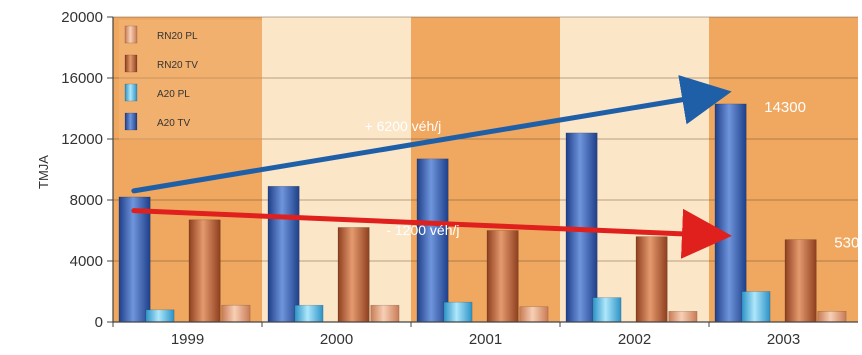 This screenshot has height=355, width=862. What do you see at coordinates (131, 92) in the screenshot?
I see `legend-swatch-a20-pl` at bounding box center [131, 92].